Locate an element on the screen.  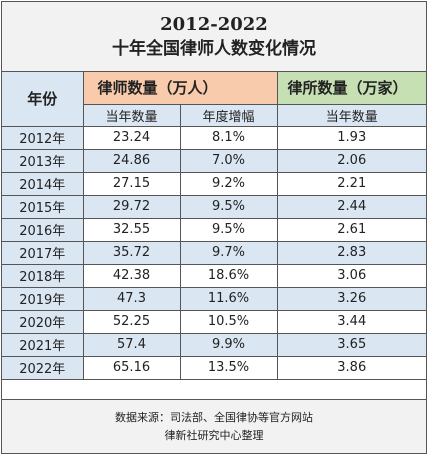
year-cell: 2018年 is located at coordinates (43, 275).